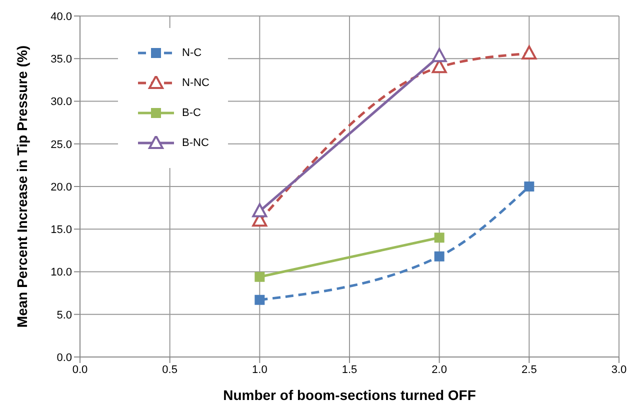 The image size is (637, 420). What do you see at coordinates (439, 370) in the screenshot?
I see `x-tick-label: 2.0` at bounding box center [439, 370].